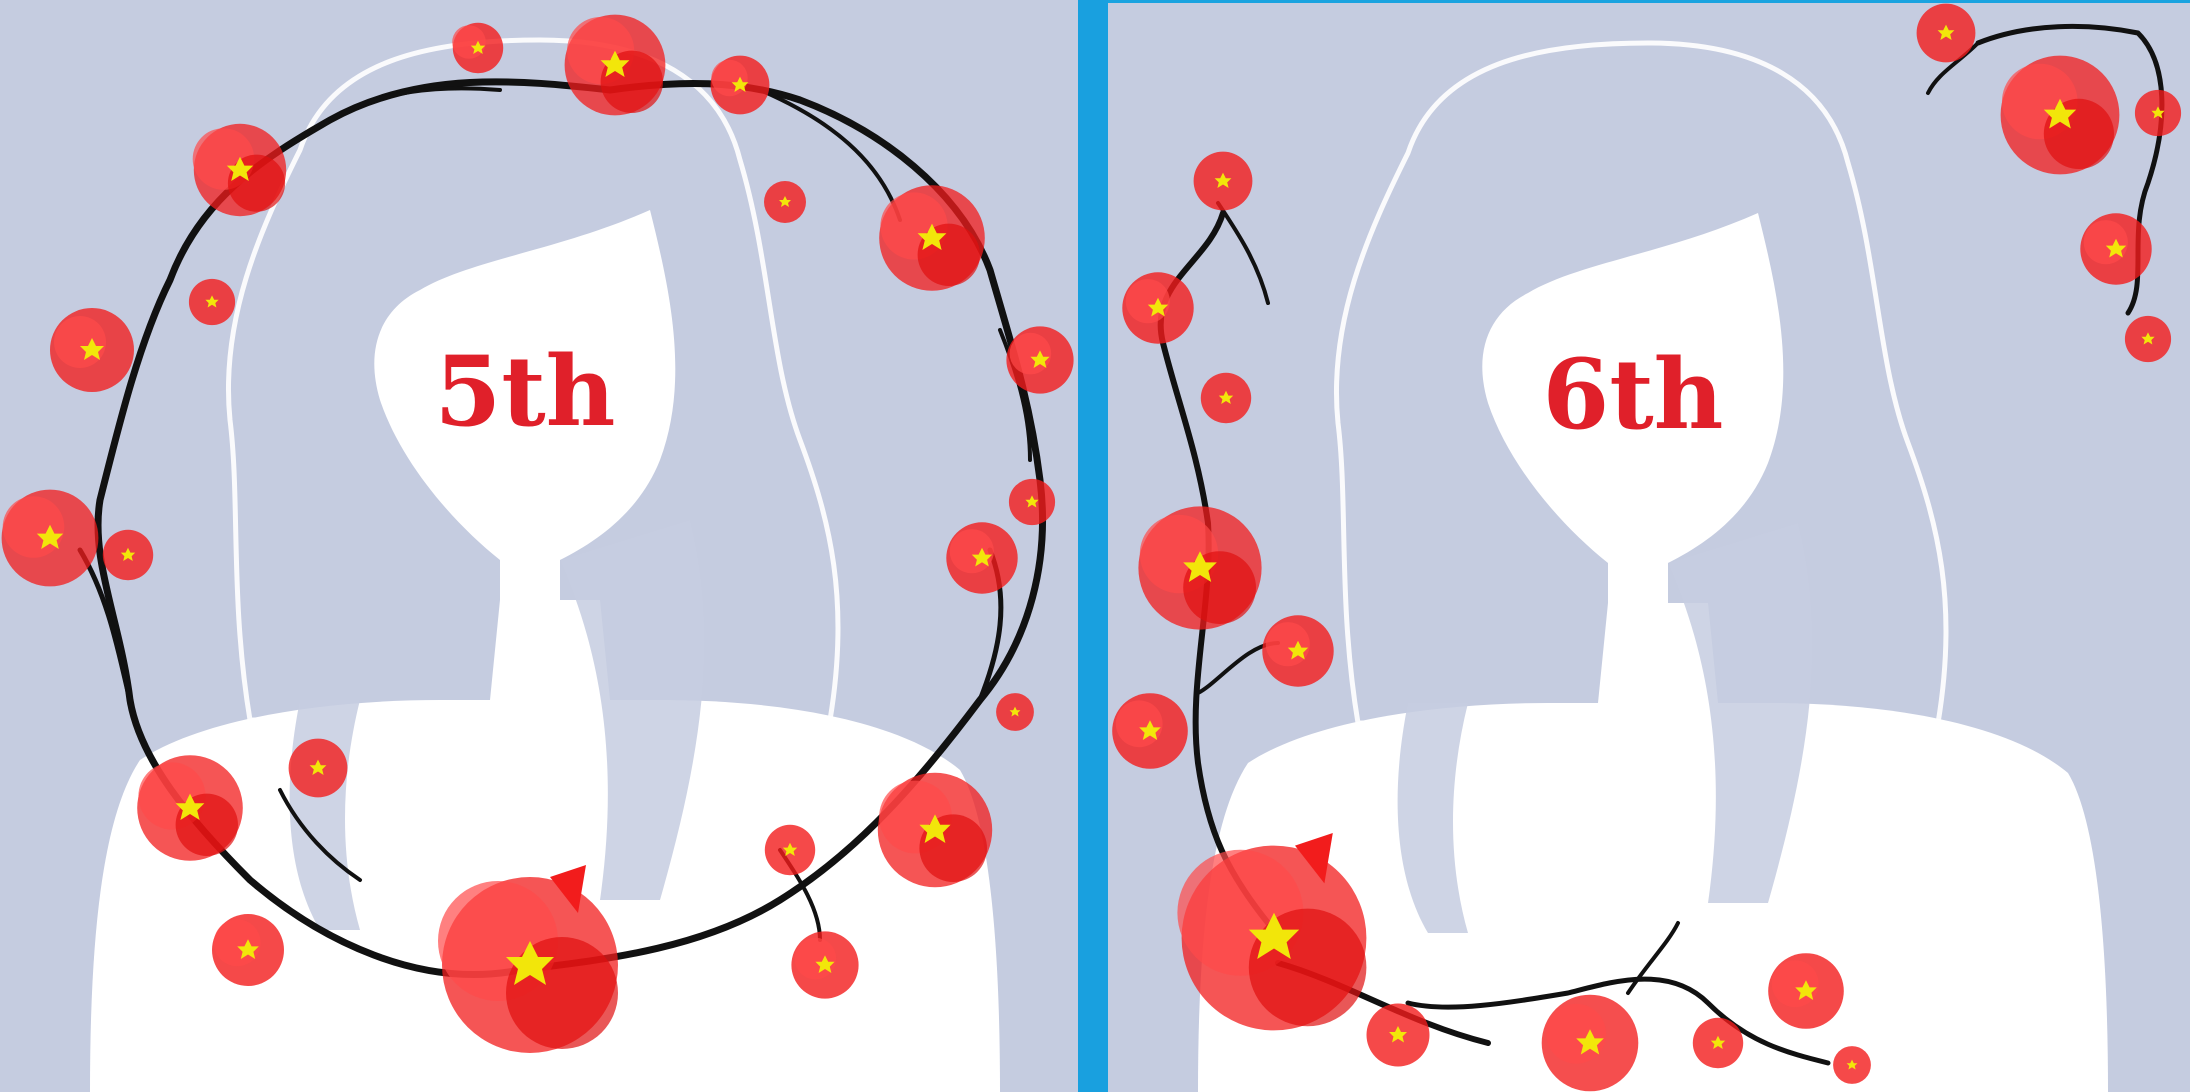  Describe the element at coordinates (1093, 546) in the screenshot. I see `panel-divider` at that location.